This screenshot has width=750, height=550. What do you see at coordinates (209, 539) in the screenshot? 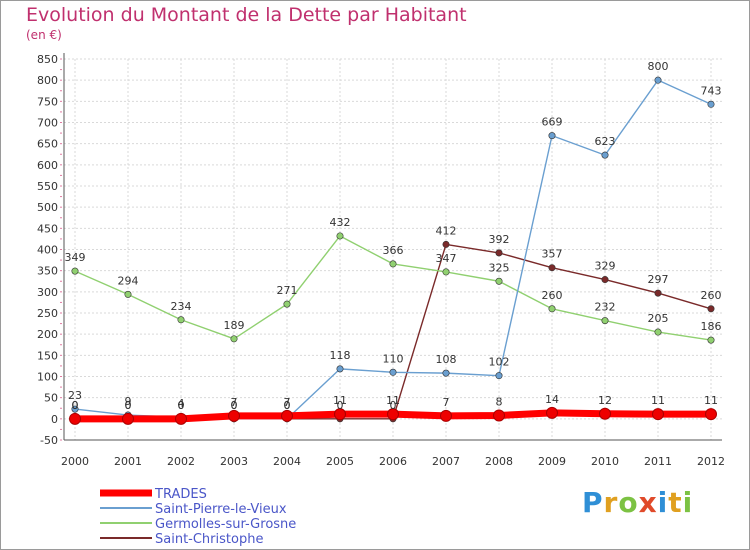
I see `legend-label: Saint-Christophe` at bounding box center [209, 539].